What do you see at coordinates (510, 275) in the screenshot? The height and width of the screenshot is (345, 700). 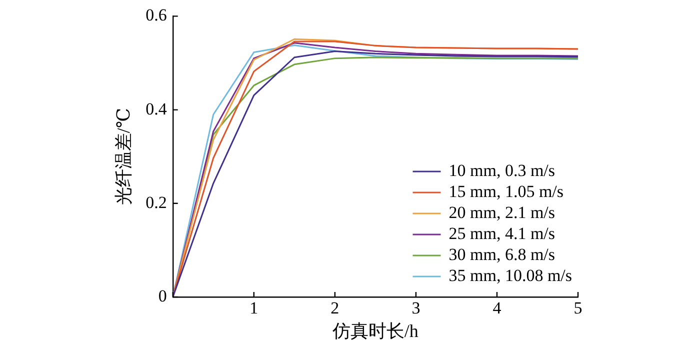 I see `legend-label: 35 mm, 10.08 m/s` at bounding box center [510, 275].